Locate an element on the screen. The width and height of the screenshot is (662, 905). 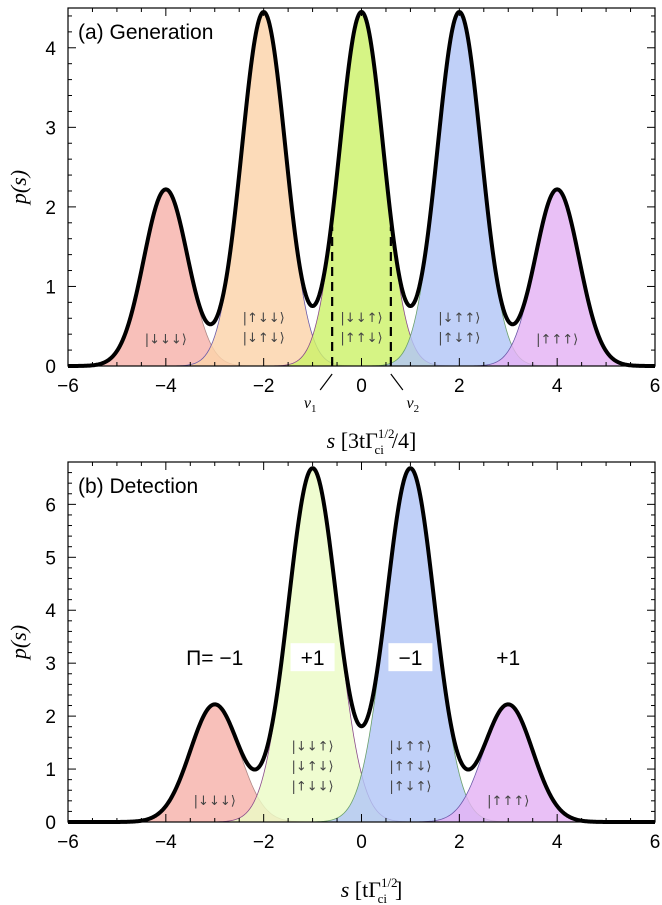
panel-title: (b) Detection is located at coordinates (138, 486).